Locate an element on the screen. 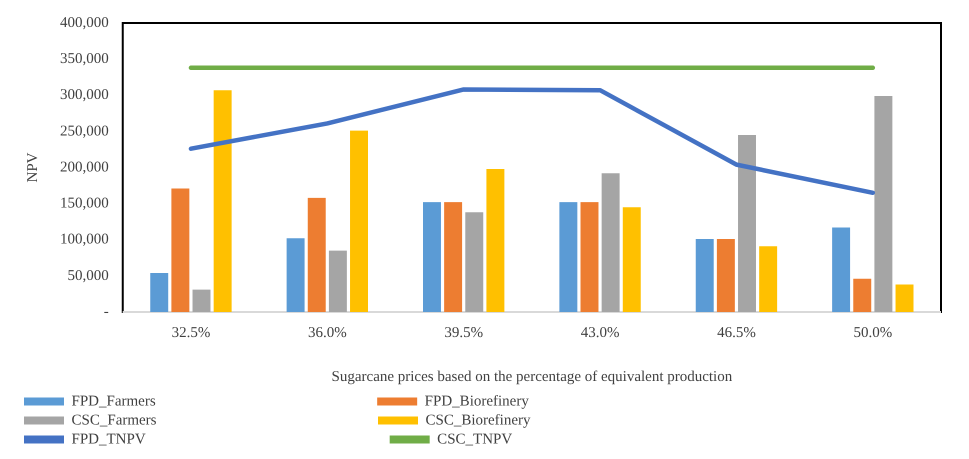  y-tick-label: 250,000 is located at coordinates (84, 131).